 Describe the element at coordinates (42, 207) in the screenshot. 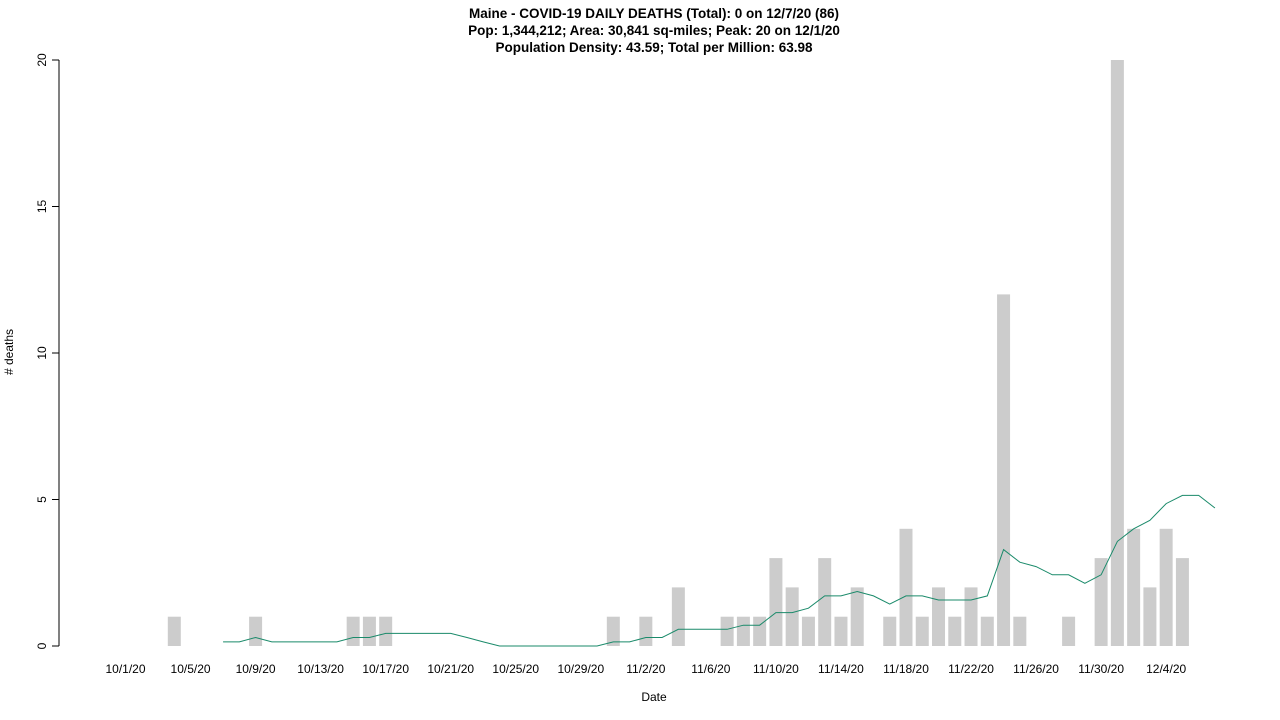

I see `y-tick-label: 15` at that location.